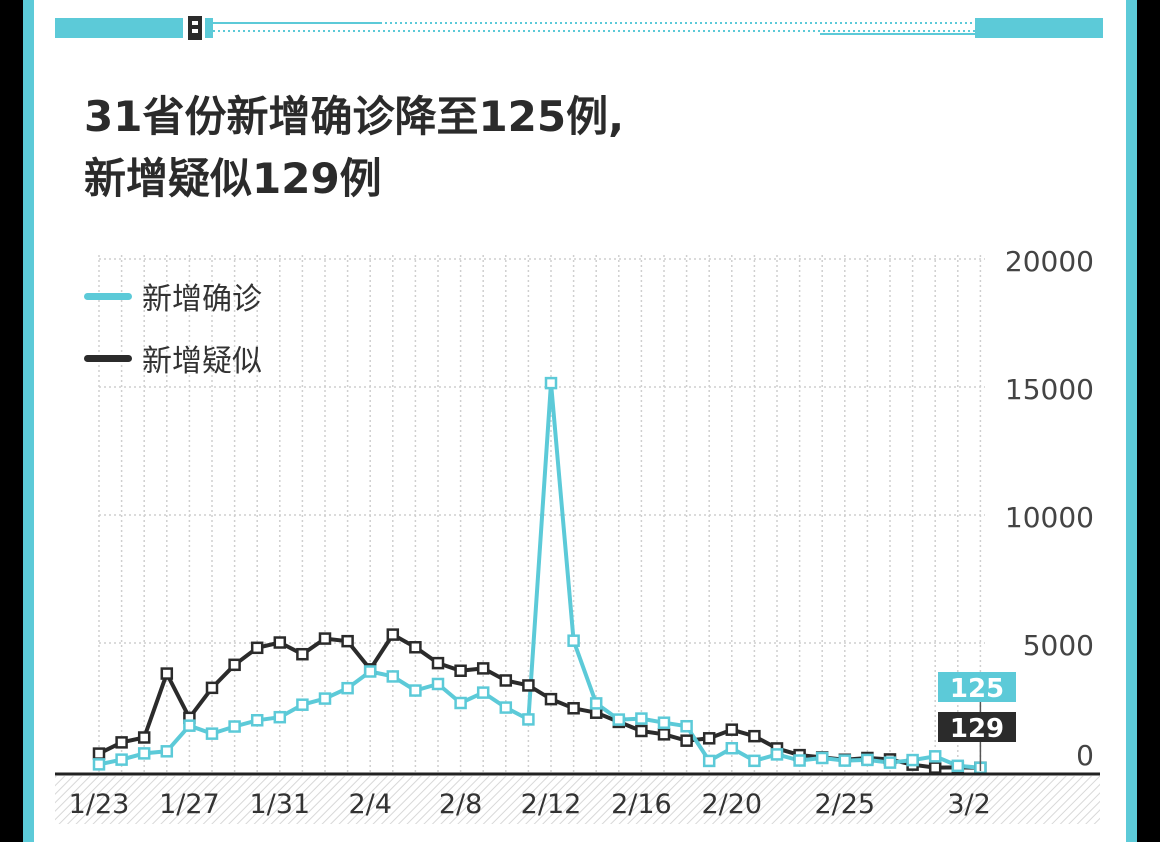  I want to click on y-tick-label: 10000, so click(1049, 517).